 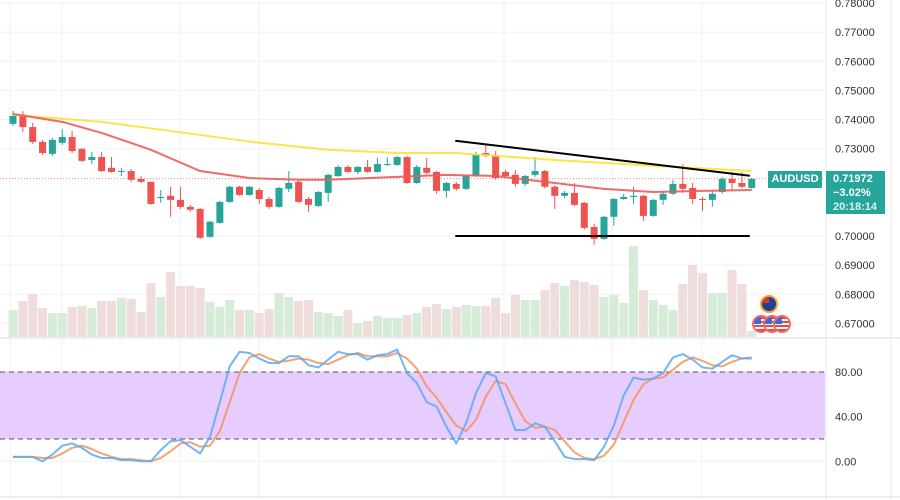 What do you see at coordinates (855, 121) in the screenshot?
I see `price-tick-label: 0.74000` at bounding box center [855, 121].